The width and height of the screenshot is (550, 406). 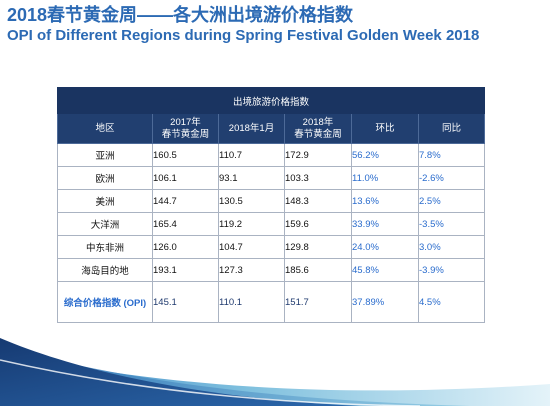 I want to click on cell-yoy: 7.8%, so click(x=451, y=155).